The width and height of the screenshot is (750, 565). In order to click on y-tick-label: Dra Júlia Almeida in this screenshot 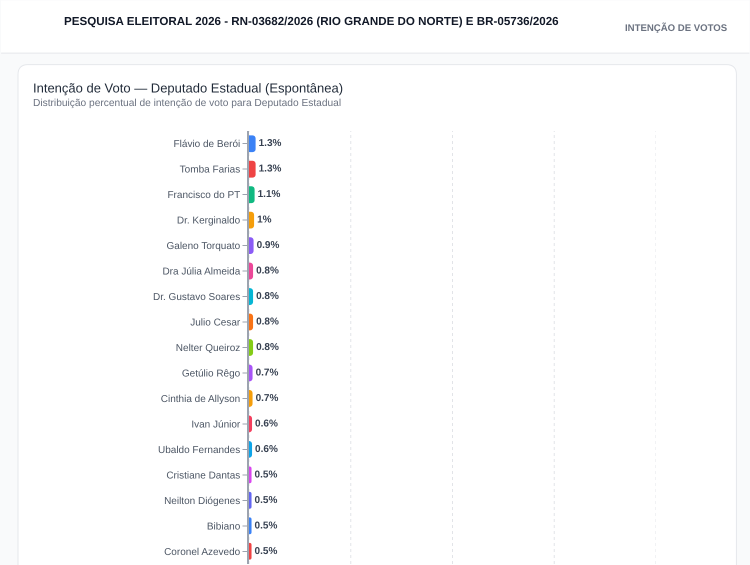, I will do `click(201, 272)`.